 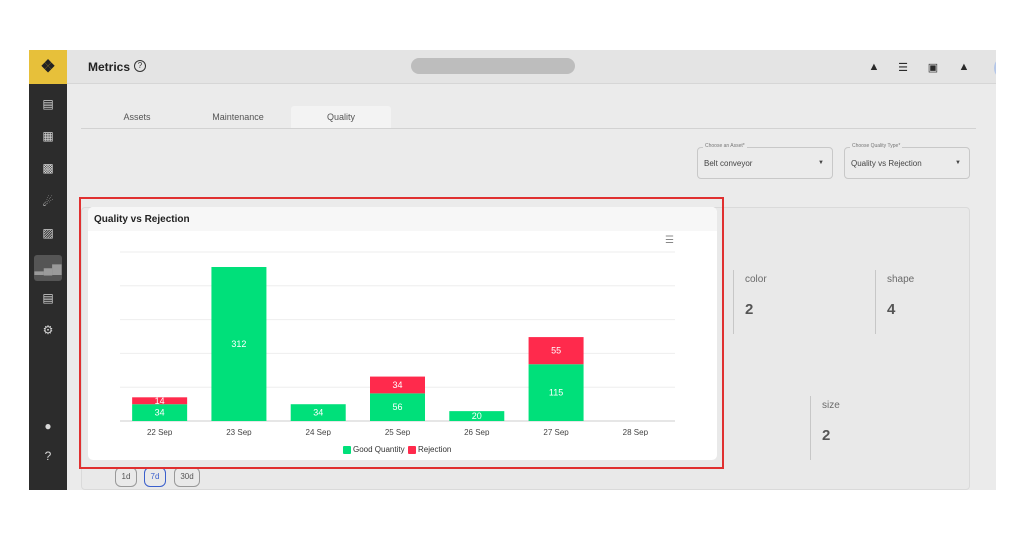 What do you see at coordinates (765, 161) in the screenshot?
I see `asset-select: Choose an Asset* Belt conveyor ▼` at bounding box center [765, 161].